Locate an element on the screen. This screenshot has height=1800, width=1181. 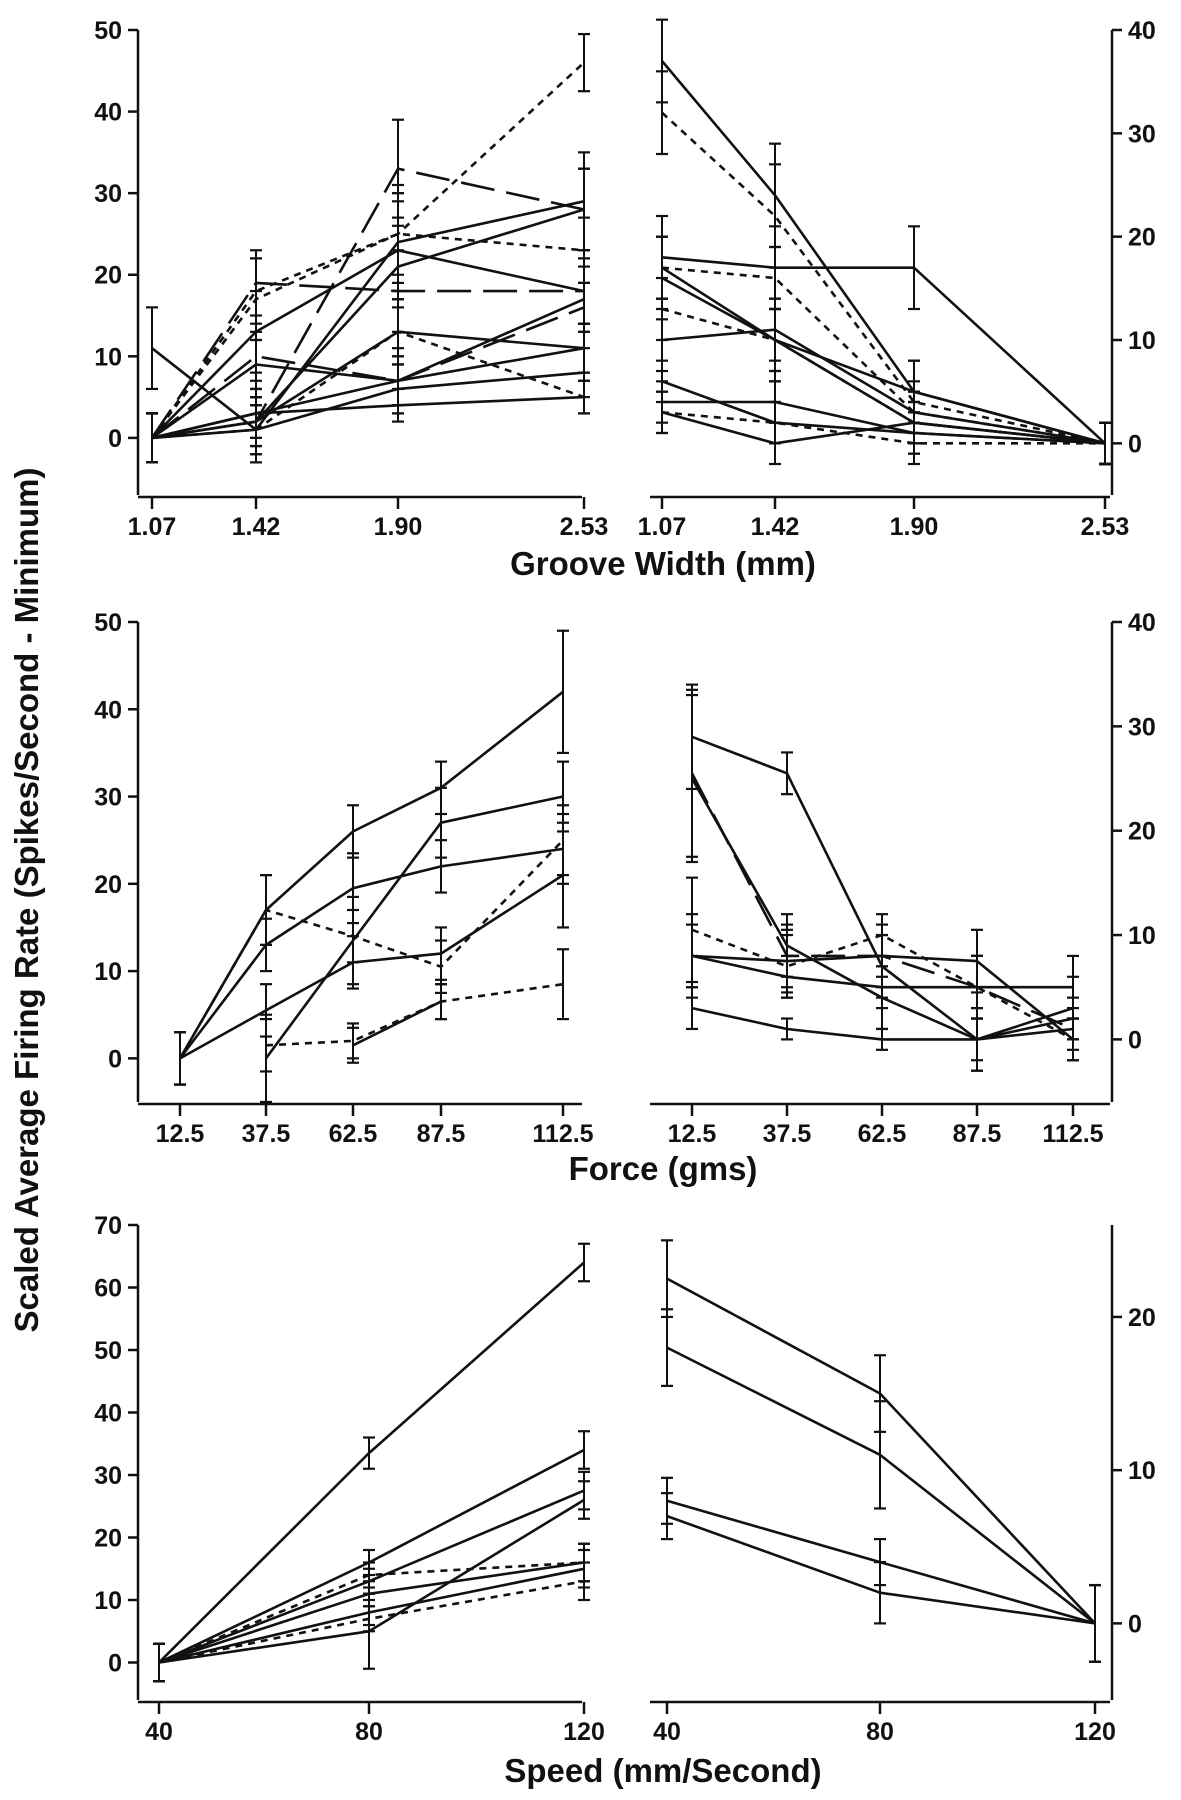
panel-force-increasing: 0 10 20 30 40 50 12.5 37.5 62.5 87.5 112.5 is located at coordinates (343, 878).